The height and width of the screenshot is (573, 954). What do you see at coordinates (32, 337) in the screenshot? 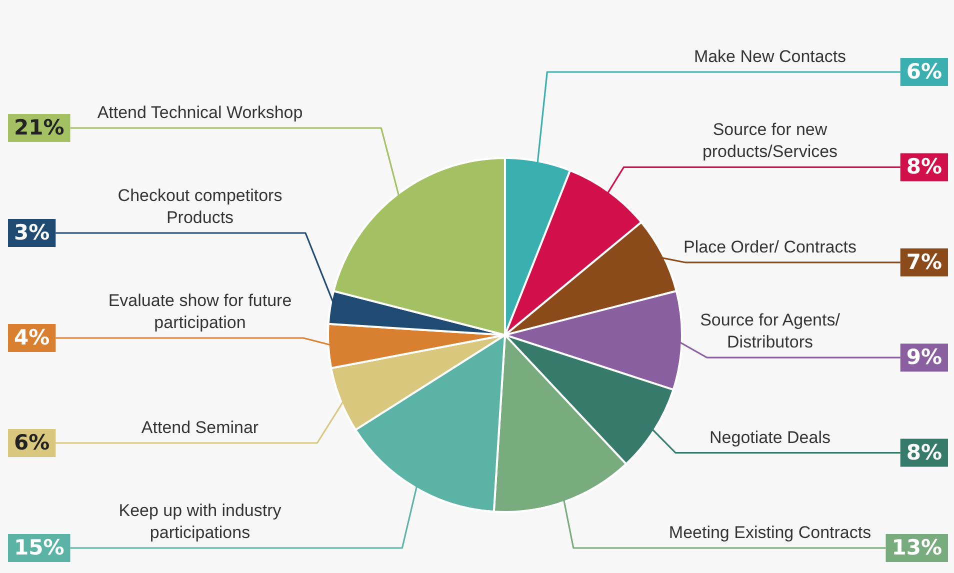
I see `data-label: 4%` at bounding box center [32, 337].